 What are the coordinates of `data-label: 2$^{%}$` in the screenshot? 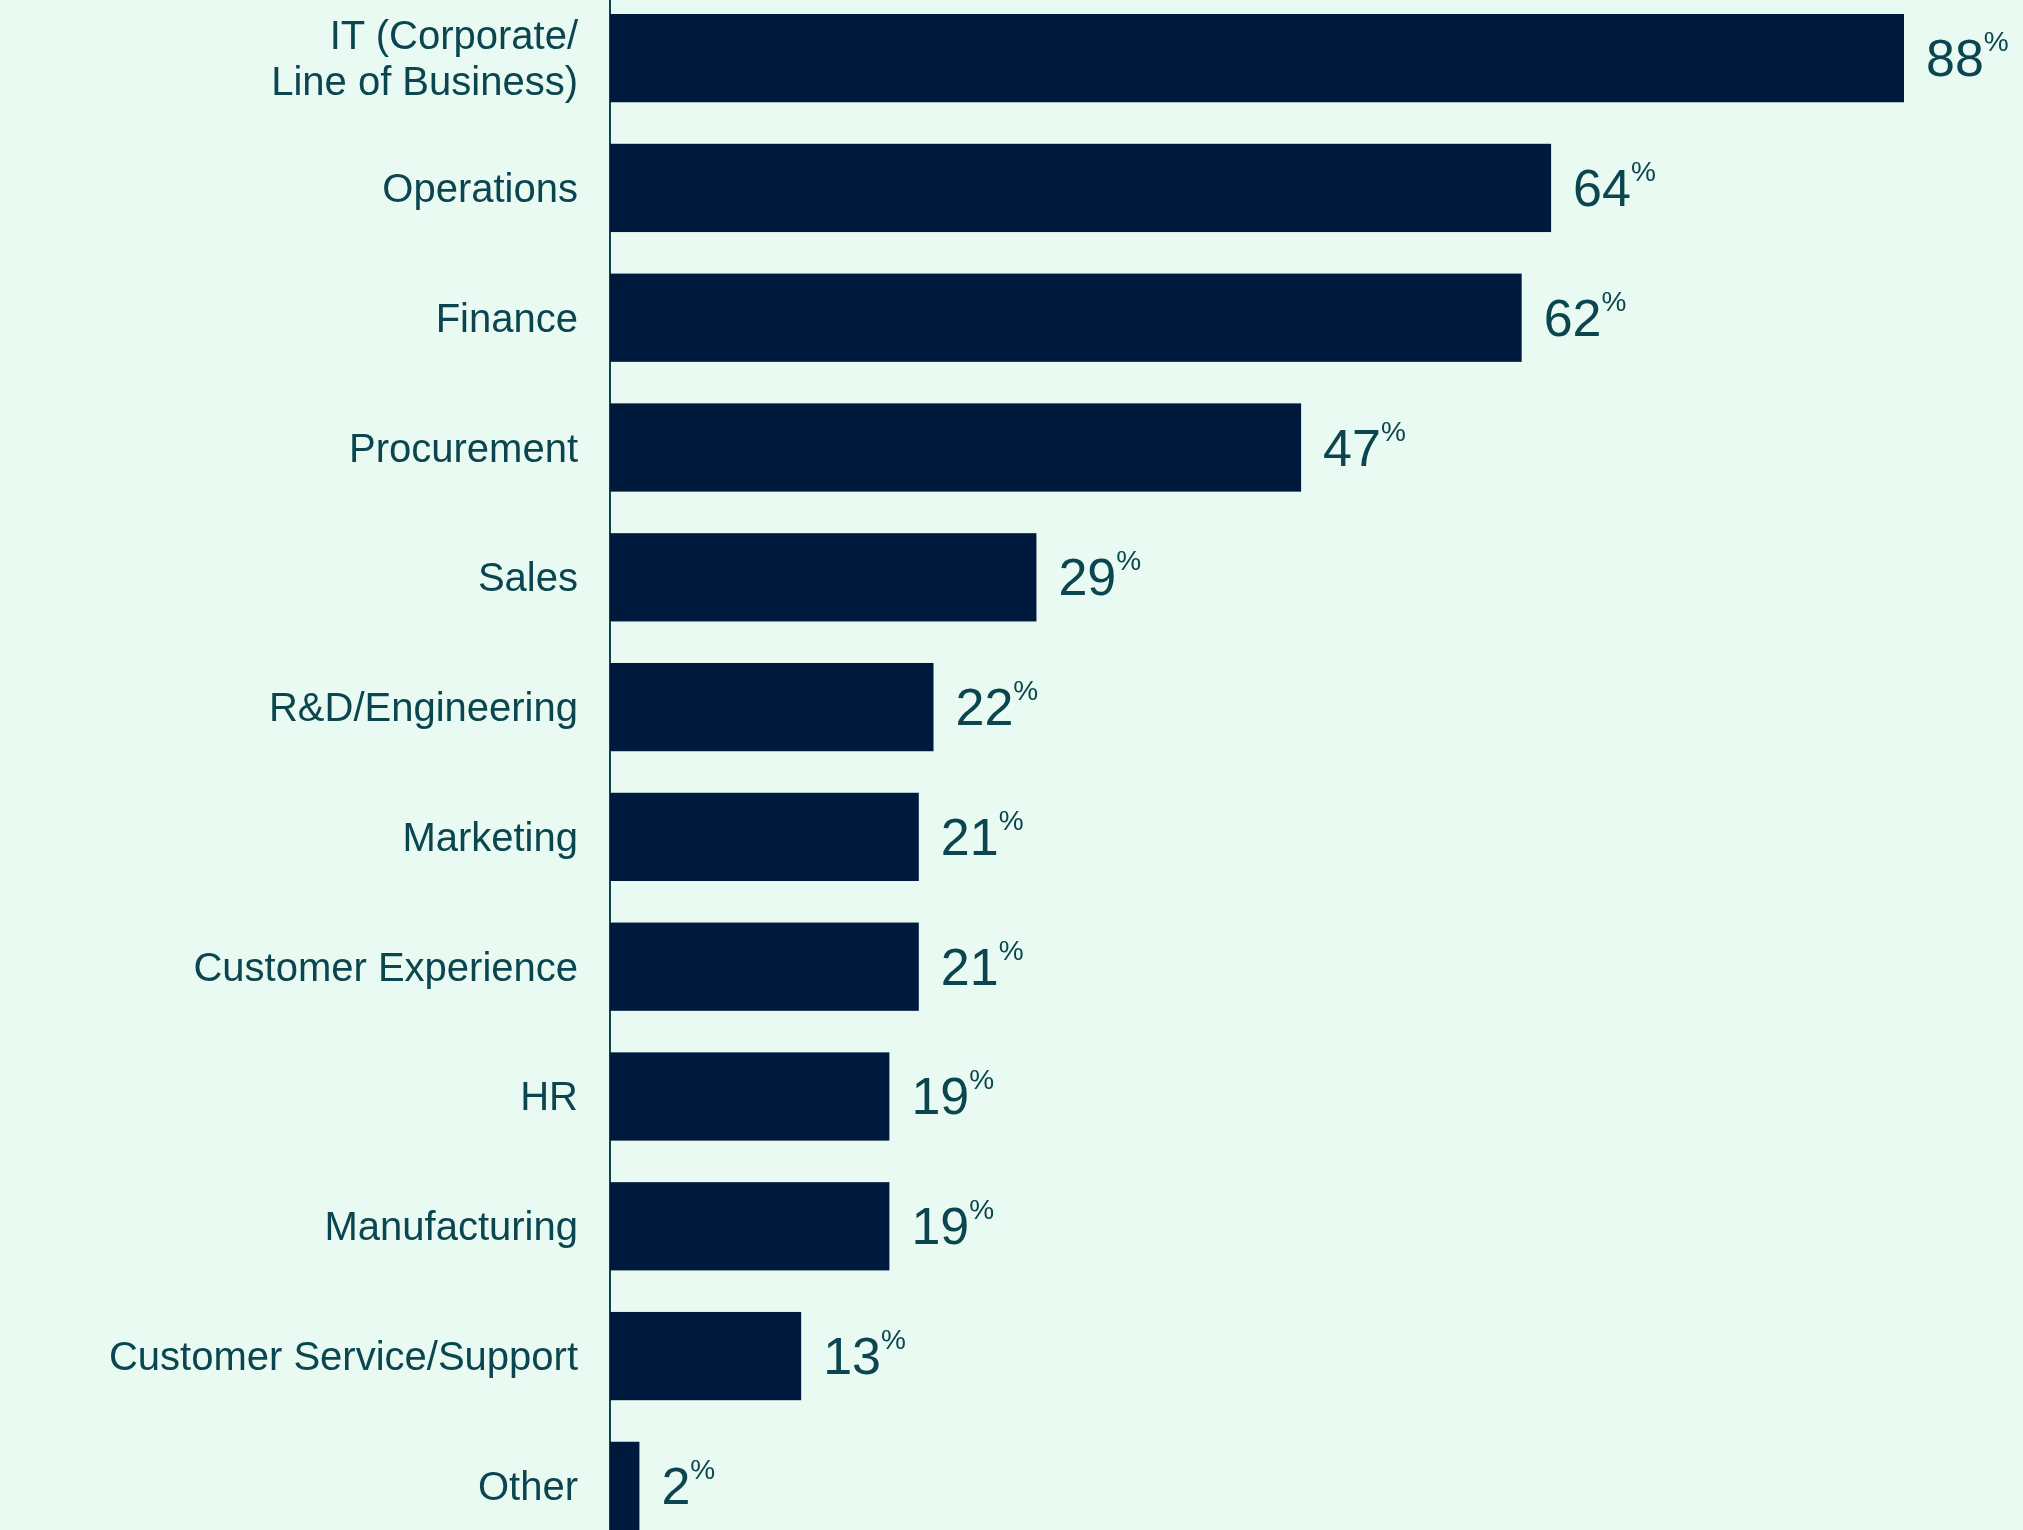 It's located at (688, 1484).